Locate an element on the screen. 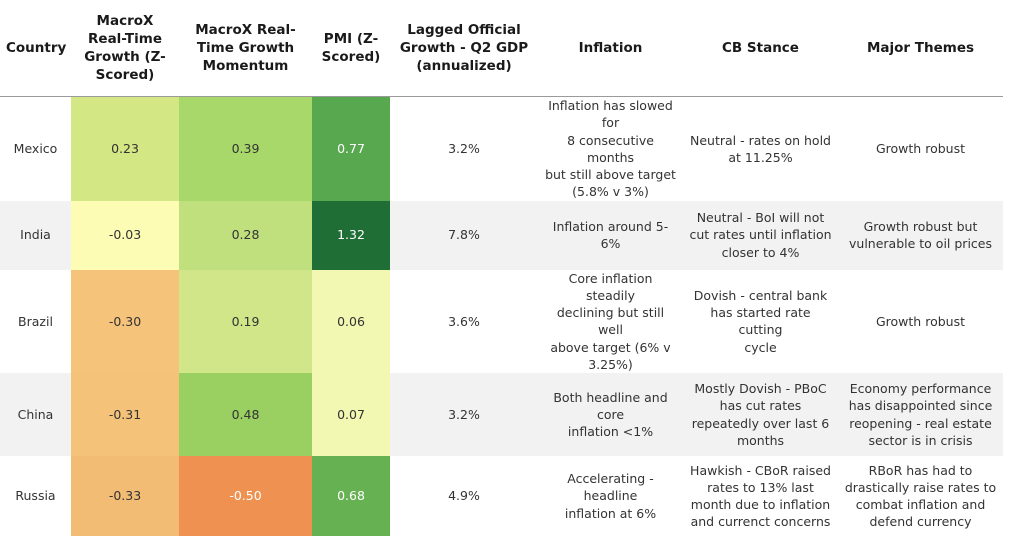 The width and height of the screenshot is (1024, 536). text-line: CB Stance is located at coordinates (760, 48).